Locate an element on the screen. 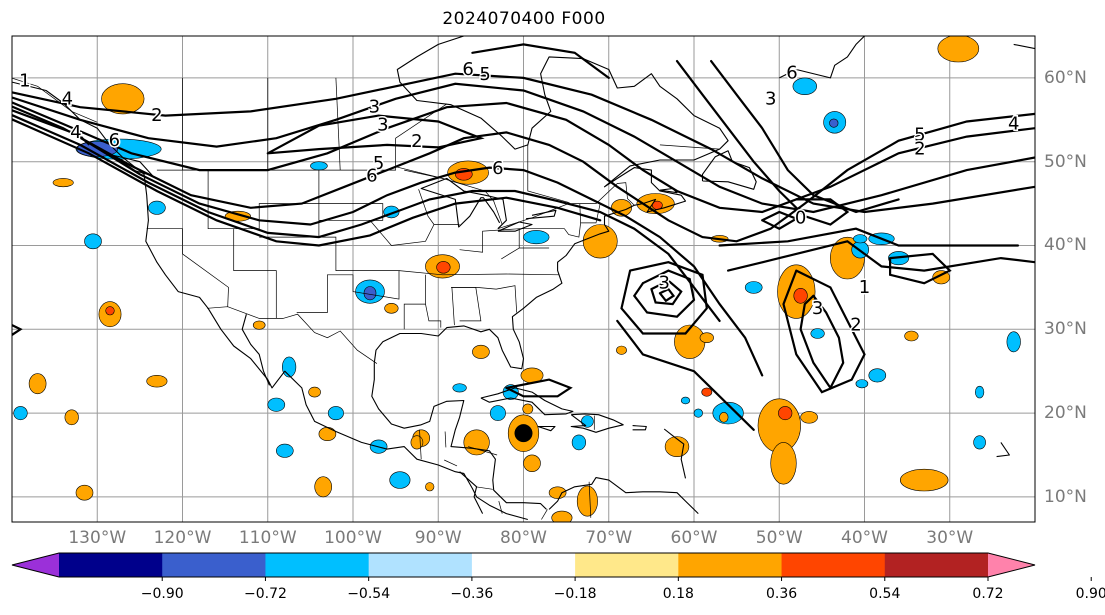 The height and width of the screenshot is (615, 1105). contour-label: 0 is located at coordinates (800, 217).